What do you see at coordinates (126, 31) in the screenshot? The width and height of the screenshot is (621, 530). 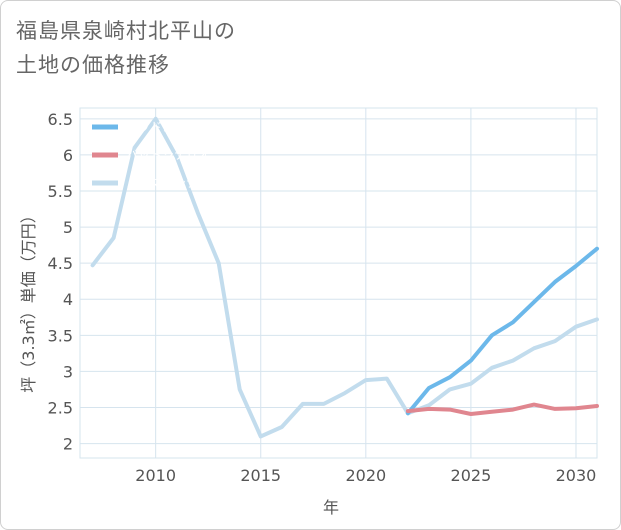 I see `title-line-1: 福島県泉崎村北平山の` at bounding box center [126, 31].